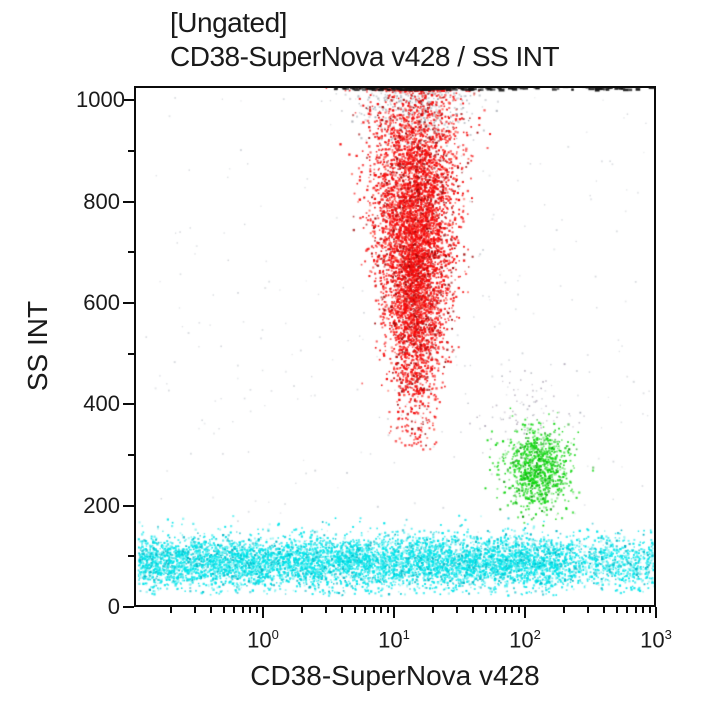 This screenshot has width=709, height=709. I want to click on x-tick-label: 10¹, so click(394, 640).